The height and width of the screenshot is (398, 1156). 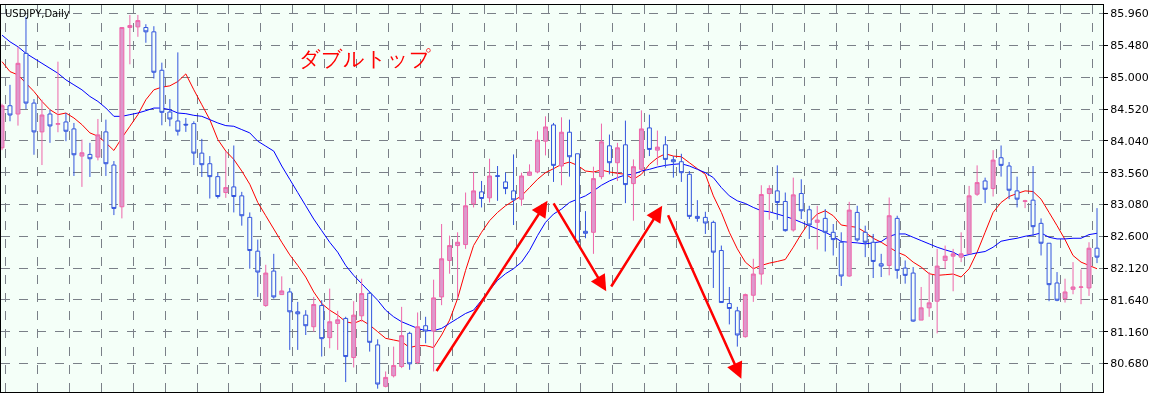 I want to click on y-tick-label: 80.680, so click(x=1129, y=364).